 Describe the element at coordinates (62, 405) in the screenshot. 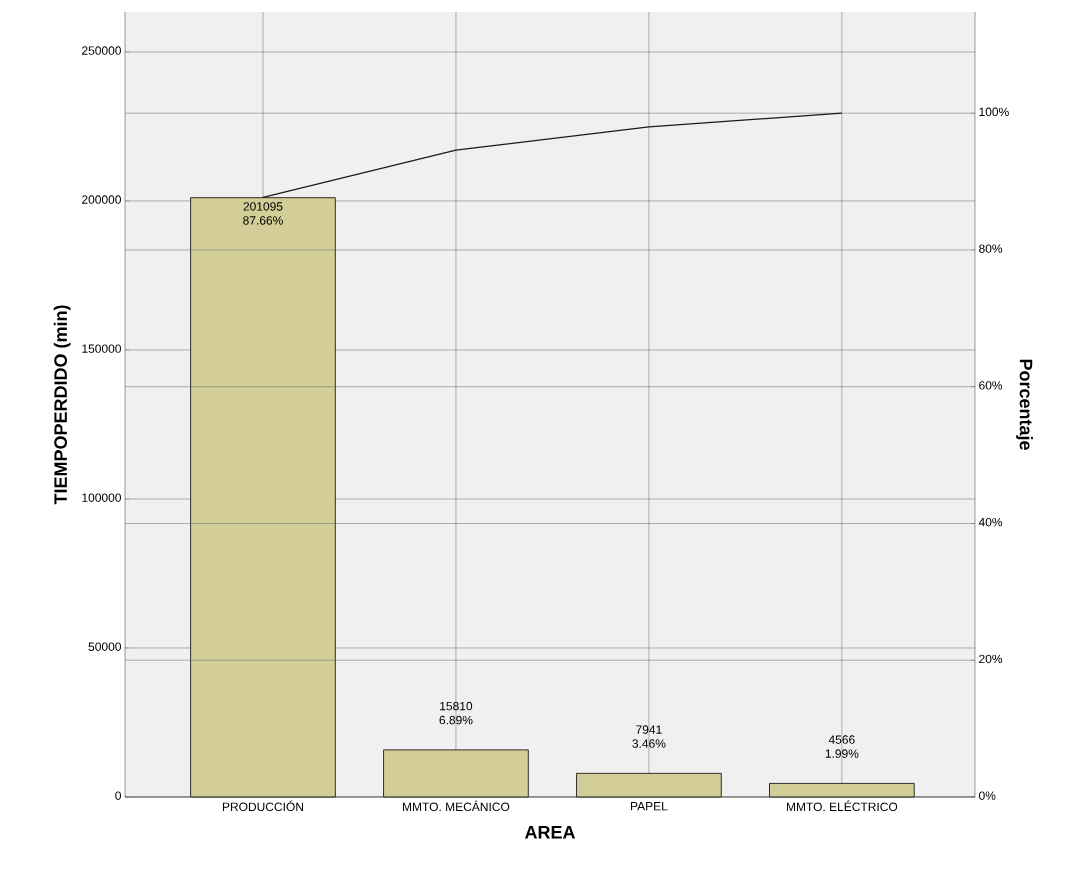

I see `y-axis-title: TIEMPOPERDIDO (min)` at that location.